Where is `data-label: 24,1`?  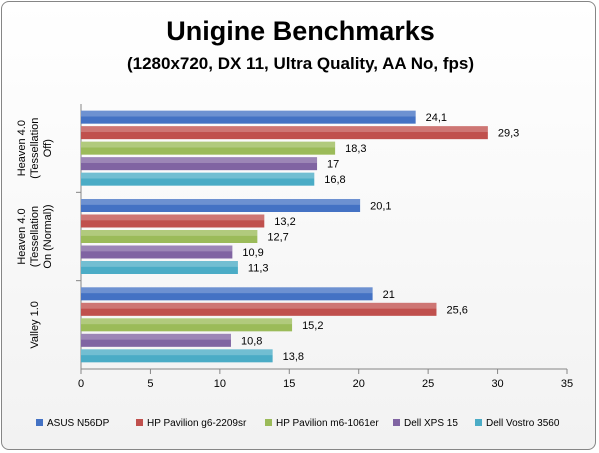 data-label: 24,1 is located at coordinates (436, 118).